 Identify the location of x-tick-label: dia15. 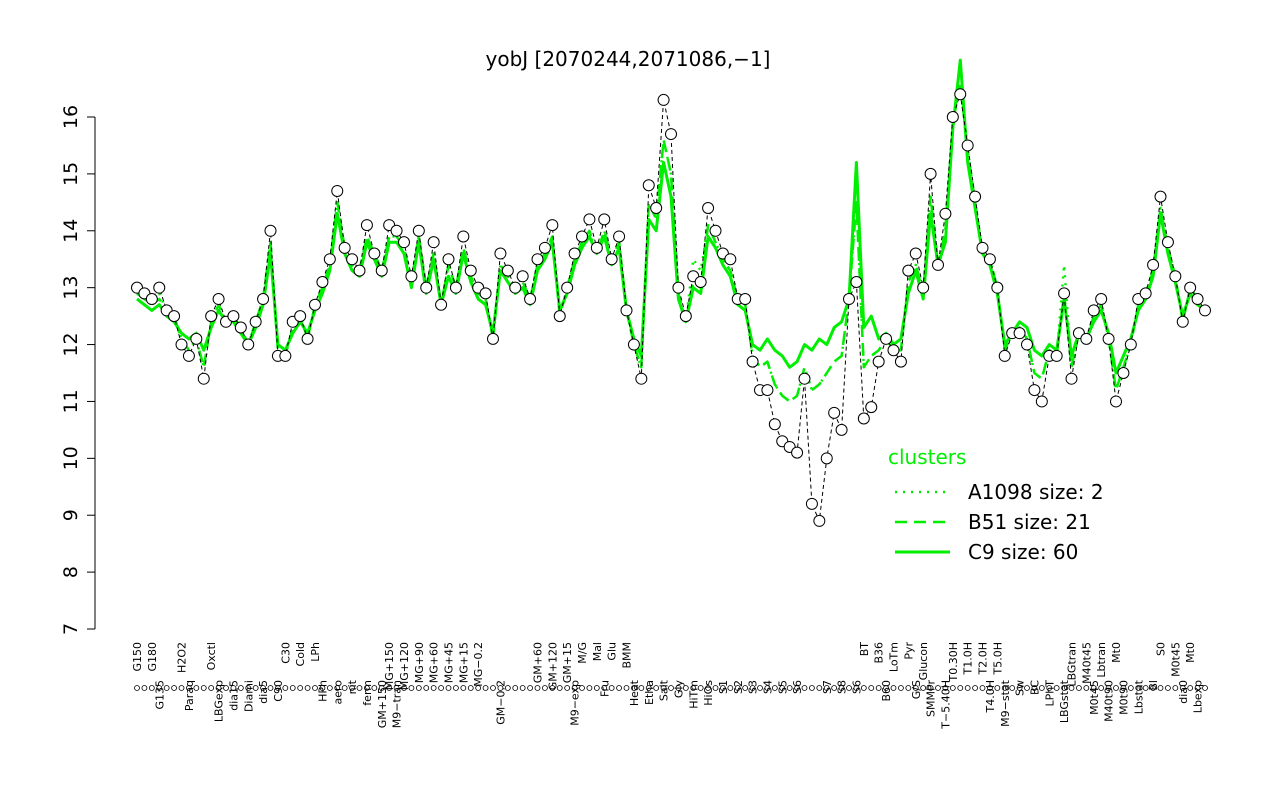
(233, 695).